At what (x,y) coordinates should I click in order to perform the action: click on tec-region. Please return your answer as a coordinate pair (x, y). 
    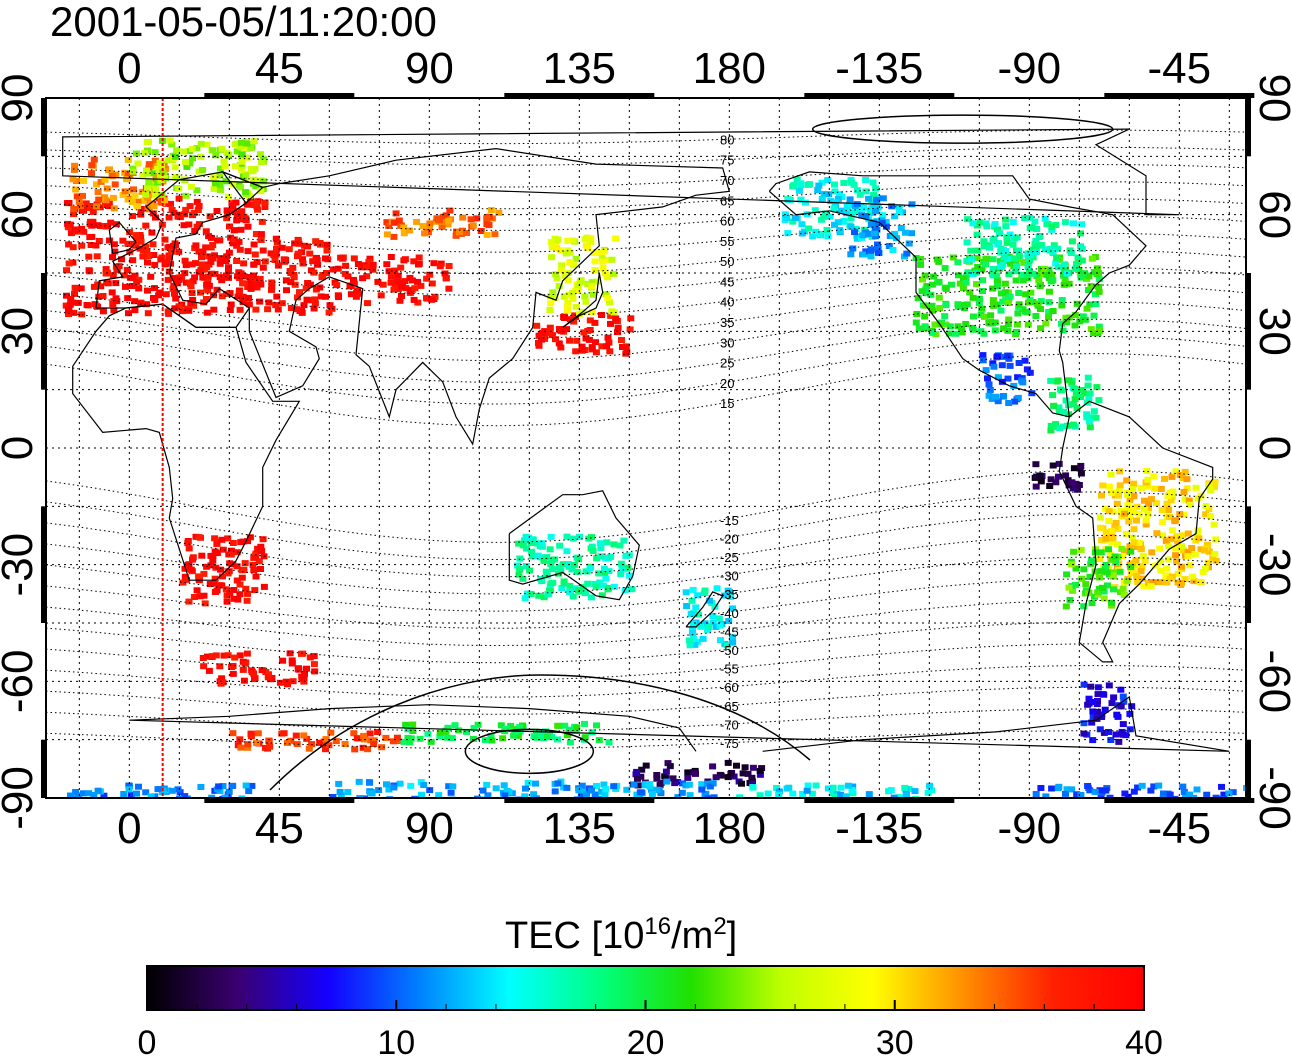
    Looking at the image, I should click on (709, 617).